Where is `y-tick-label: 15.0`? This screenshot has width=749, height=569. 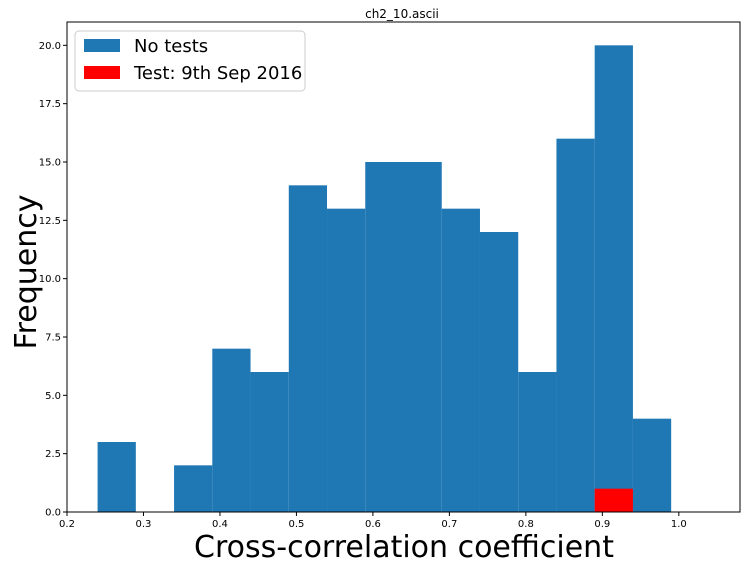 y-tick-label: 15.0 is located at coordinates (50, 163).